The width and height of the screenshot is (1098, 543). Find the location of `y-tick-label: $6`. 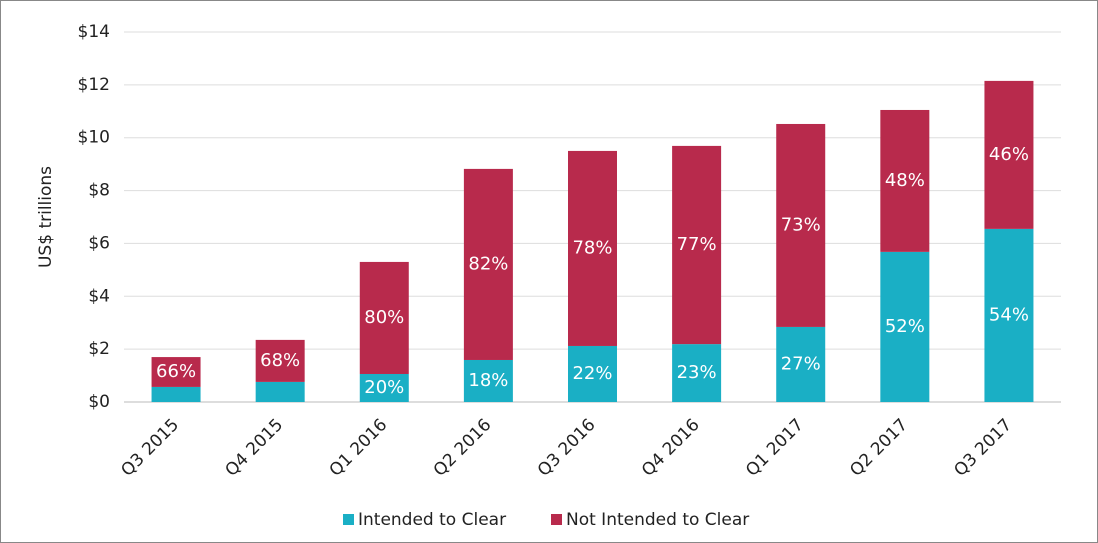

y-tick-label: $6 is located at coordinates (99, 243).